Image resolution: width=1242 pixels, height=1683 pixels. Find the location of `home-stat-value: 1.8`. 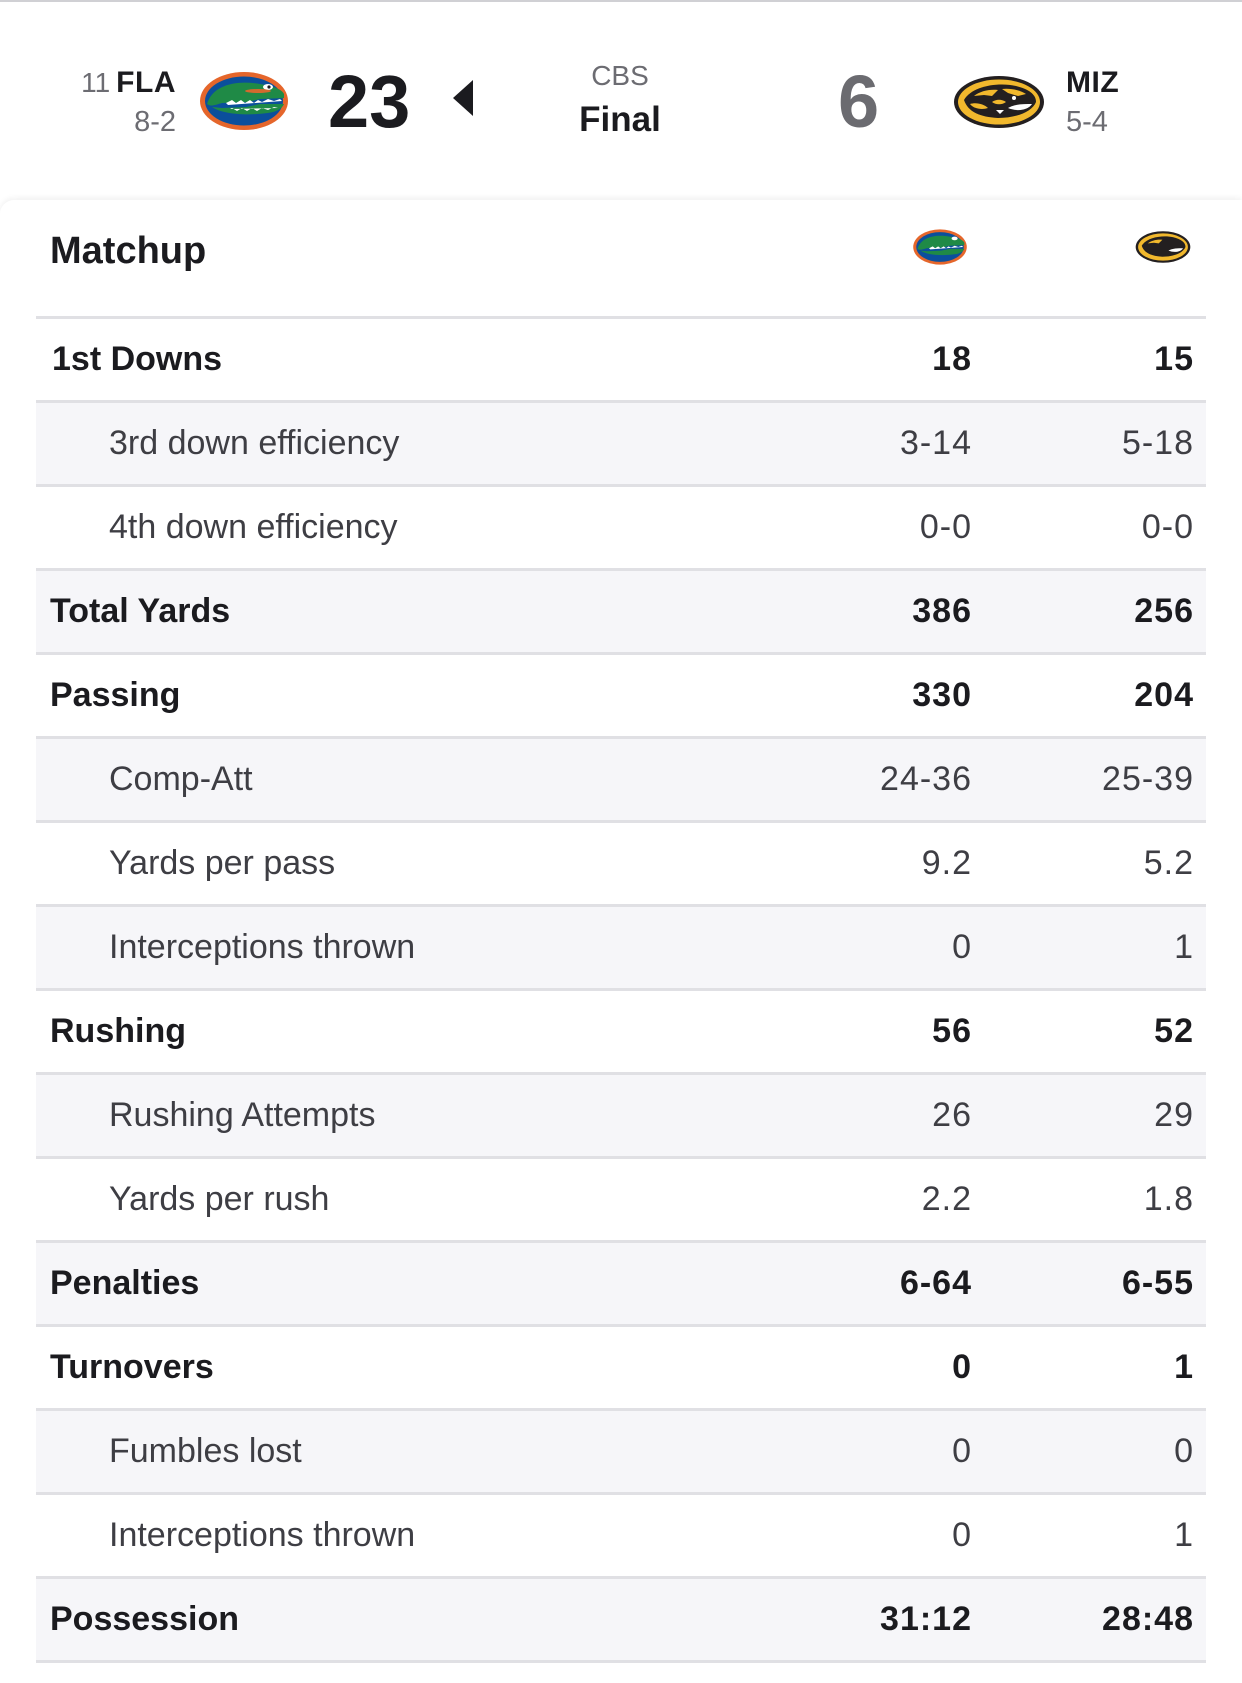

home-stat-value: 1.8 is located at coordinates (1168, 1199).